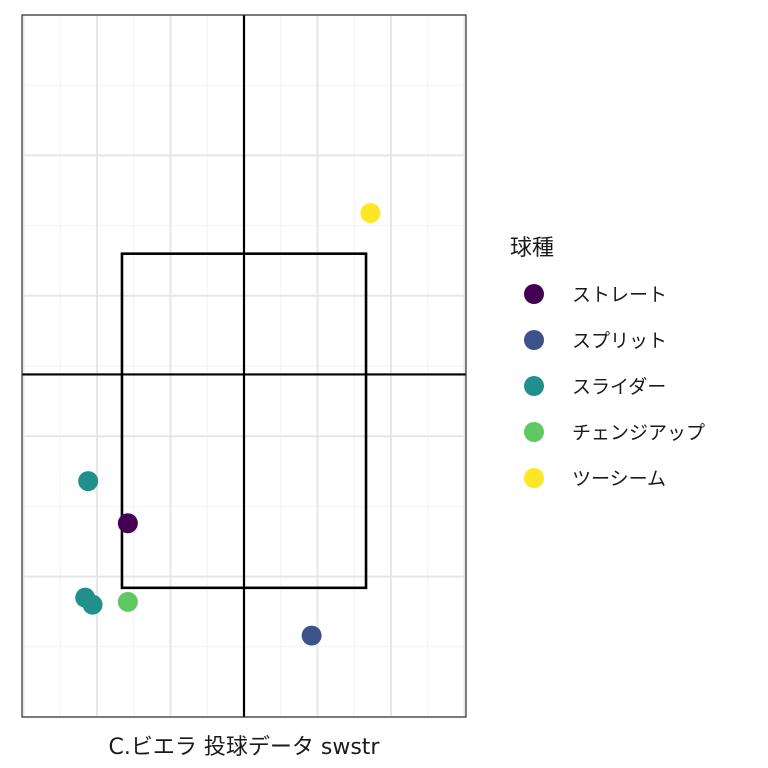 The width and height of the screenshot is (768, 768). Describe the element at coordinates (532, 248) in the screenshot. I see `legend-title: 球種` at that location.